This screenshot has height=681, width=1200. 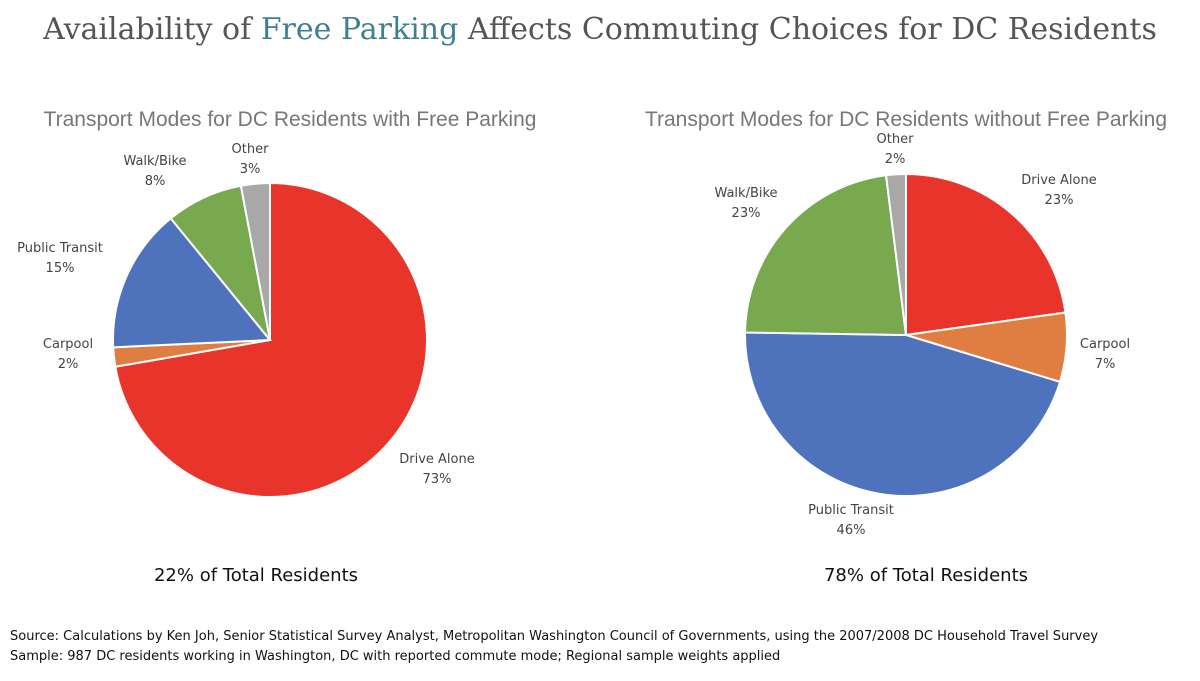 I want to click on slice-label-value: 7%, so click(x=1105, y=364).